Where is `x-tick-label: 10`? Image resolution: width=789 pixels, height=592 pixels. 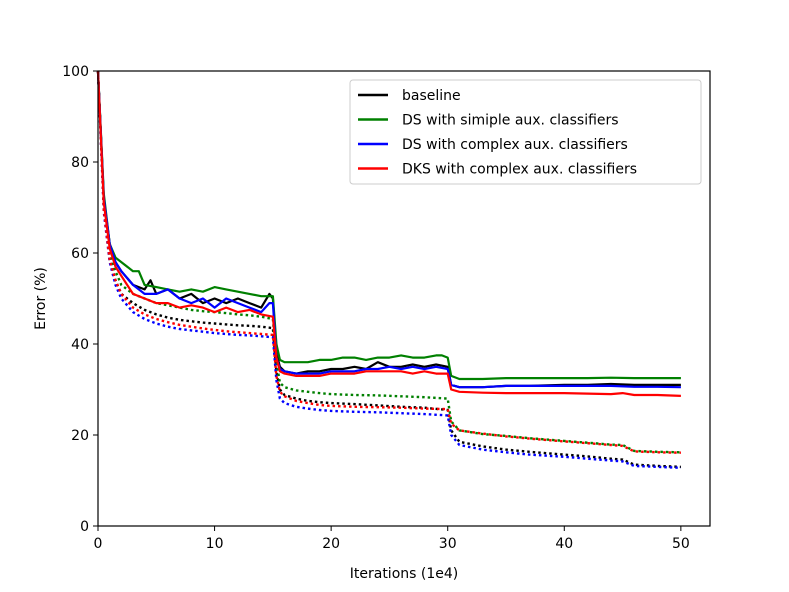
x-tick-label: 10 is located at coordinates (215, 544).